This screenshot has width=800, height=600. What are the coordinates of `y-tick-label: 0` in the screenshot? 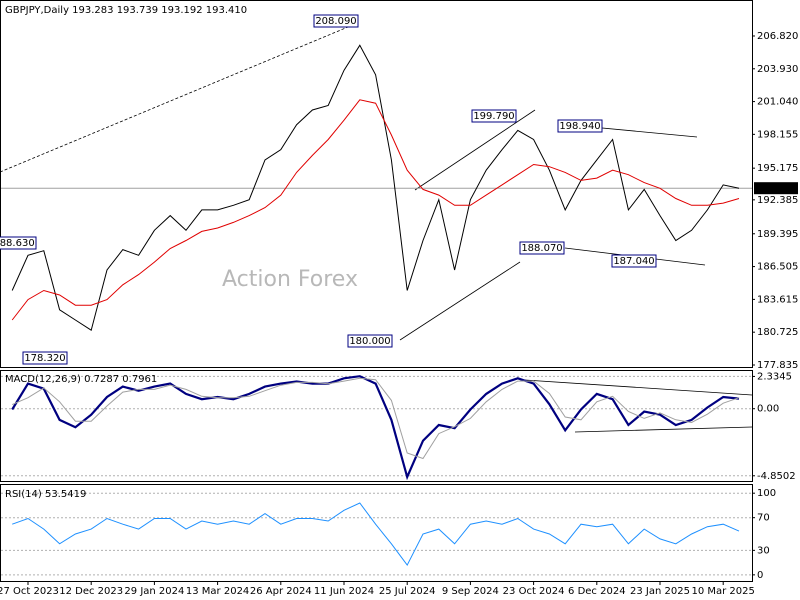 It's located at (760, 575).